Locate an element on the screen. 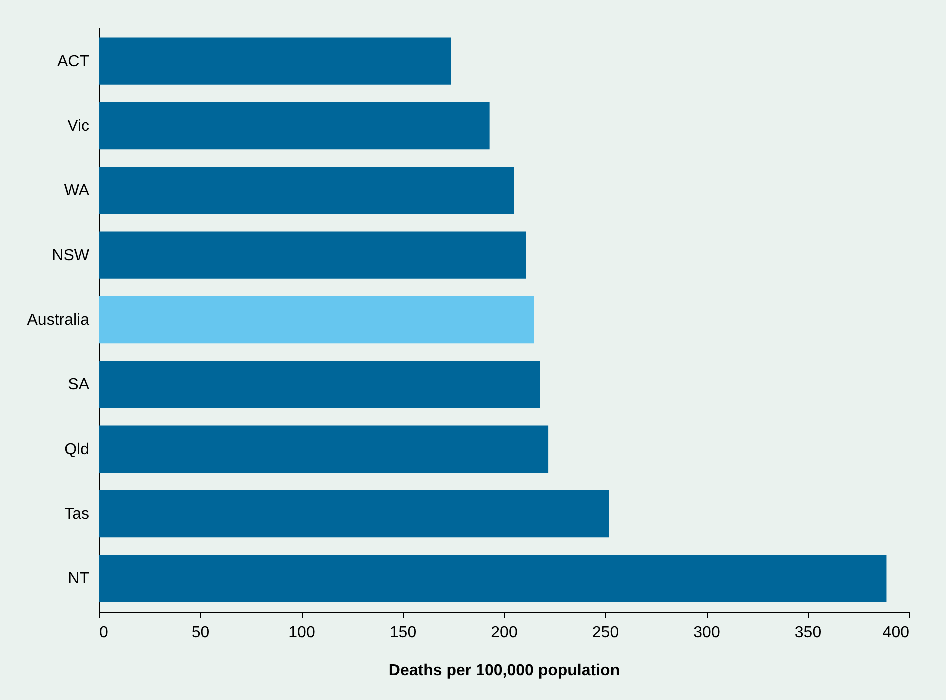 The image size is (946, 700). y-tick-label: Tas is located at coordinates (77, 515).